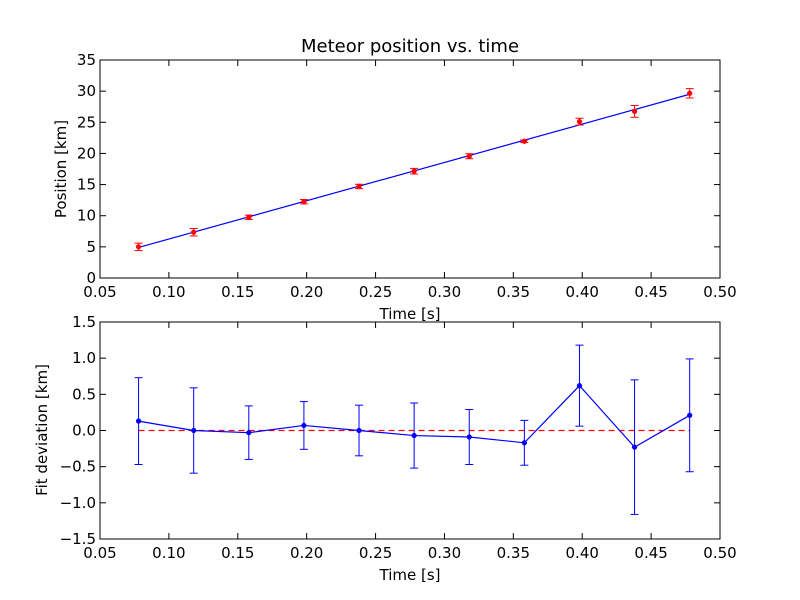 The image size is (800, 600). I want to click on bottom-y-tick-label: −0.5, so click(78, 467).